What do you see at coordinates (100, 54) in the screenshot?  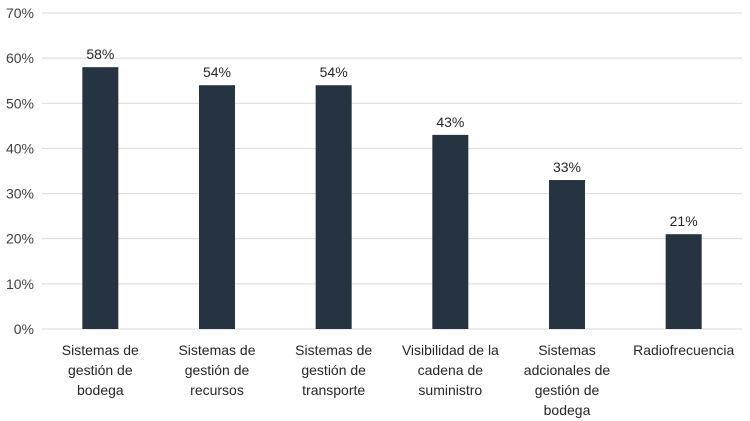 I see `data-label: 58%` at bounding box center [100, 54].